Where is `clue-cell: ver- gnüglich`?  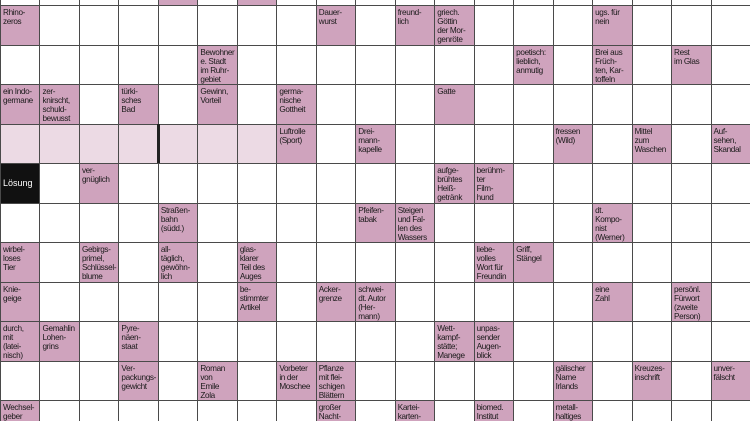
clue-cell: ver- gnüglich is located at coordinates (99, 183).